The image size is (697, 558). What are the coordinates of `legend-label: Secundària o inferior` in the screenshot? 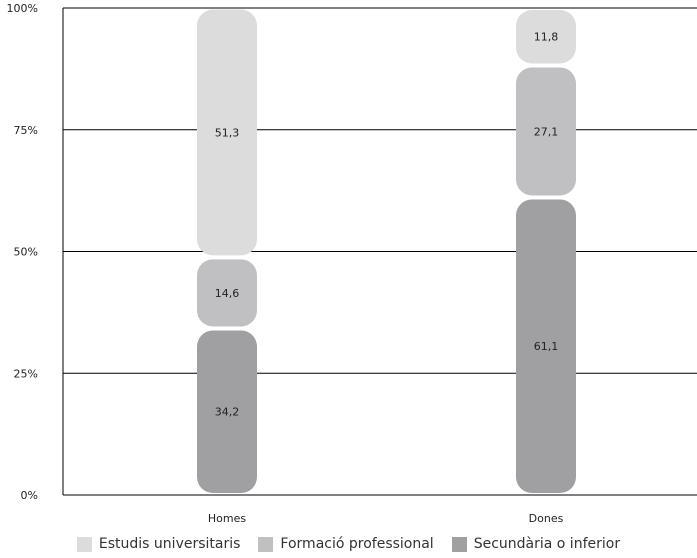 It's located at (547, 544).